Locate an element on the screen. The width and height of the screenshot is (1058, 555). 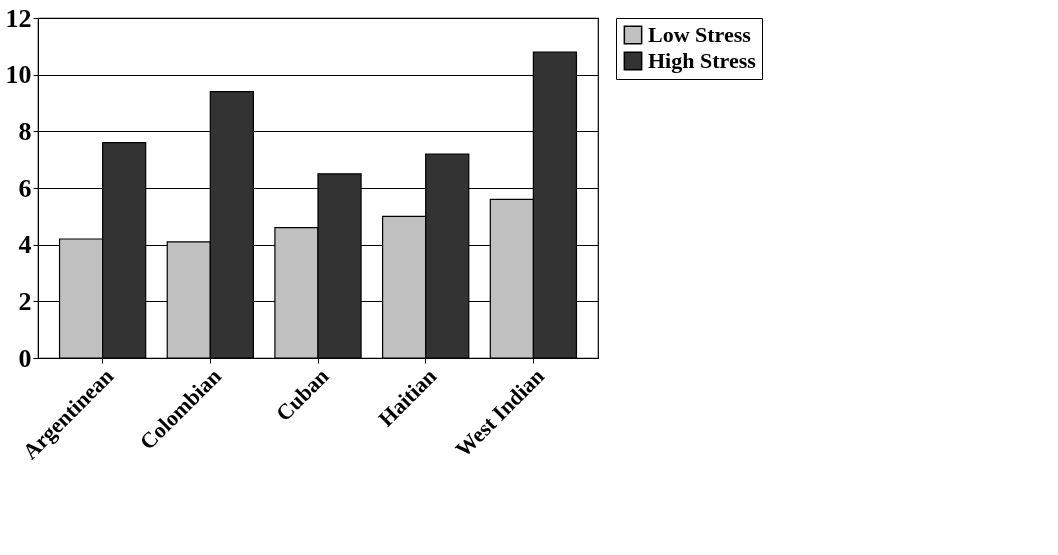
y-tick-label: 12 is located at coordinates (18, 18).